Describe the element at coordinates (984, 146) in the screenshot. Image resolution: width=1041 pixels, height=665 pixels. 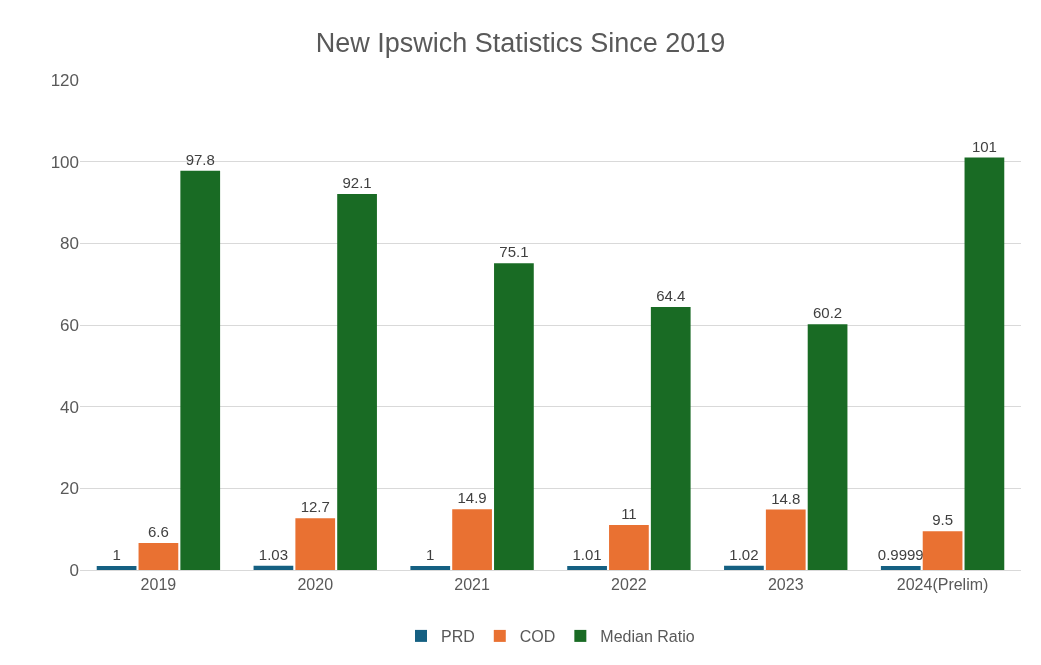
I see `data-label: 101` at that location.